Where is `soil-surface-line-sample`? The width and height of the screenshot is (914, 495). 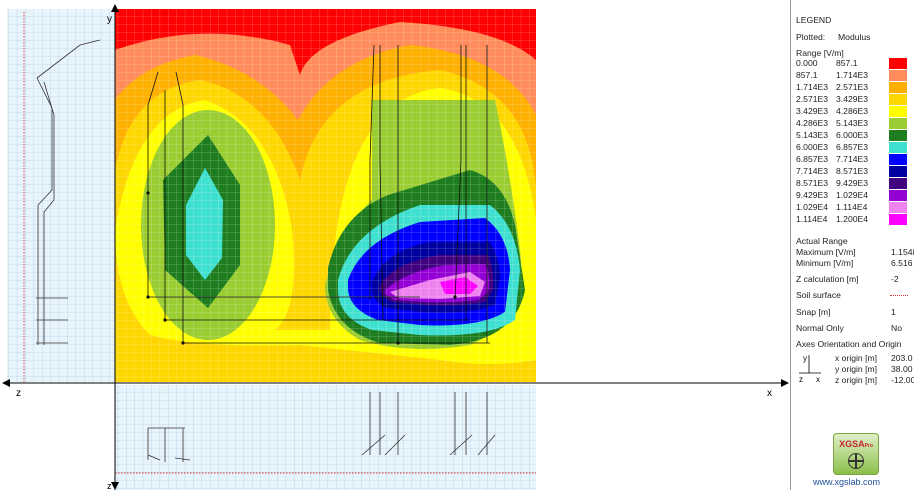
soil-surface-line-sample is located at coordinates (899, 295).